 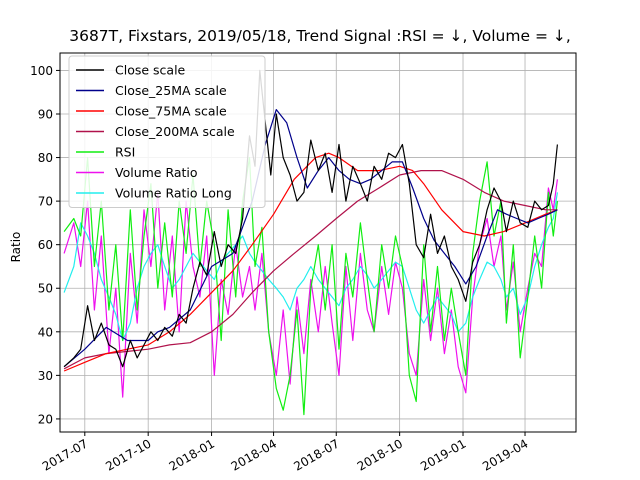 What do you see at coordinates (45, 376) in the screenshot?
I see `y-tick-label: 30` at bounding box center [45, 376].